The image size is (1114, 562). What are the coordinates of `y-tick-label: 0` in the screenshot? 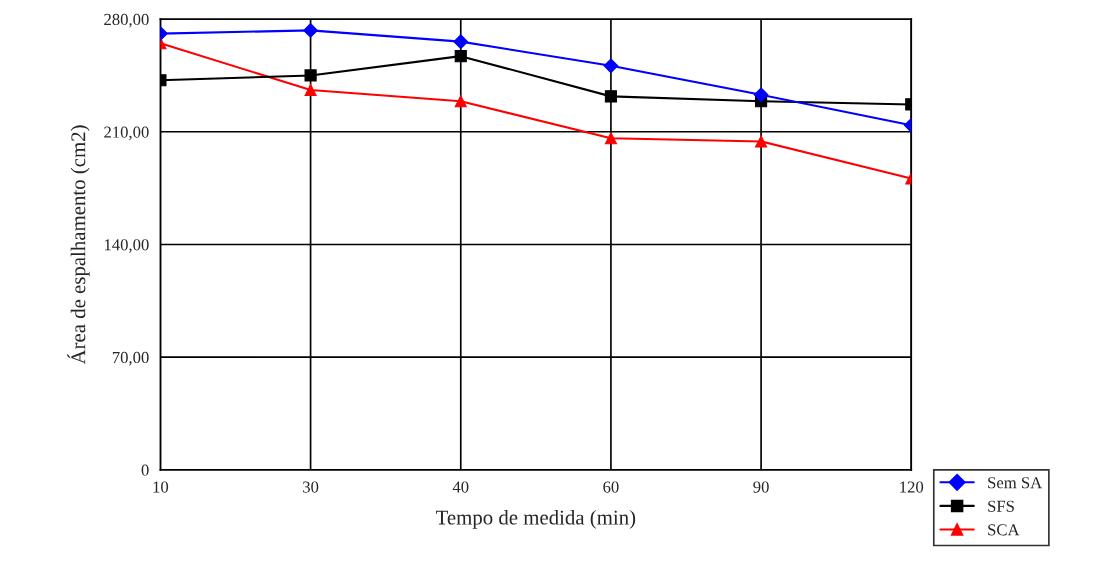 It's located at (145, 470).